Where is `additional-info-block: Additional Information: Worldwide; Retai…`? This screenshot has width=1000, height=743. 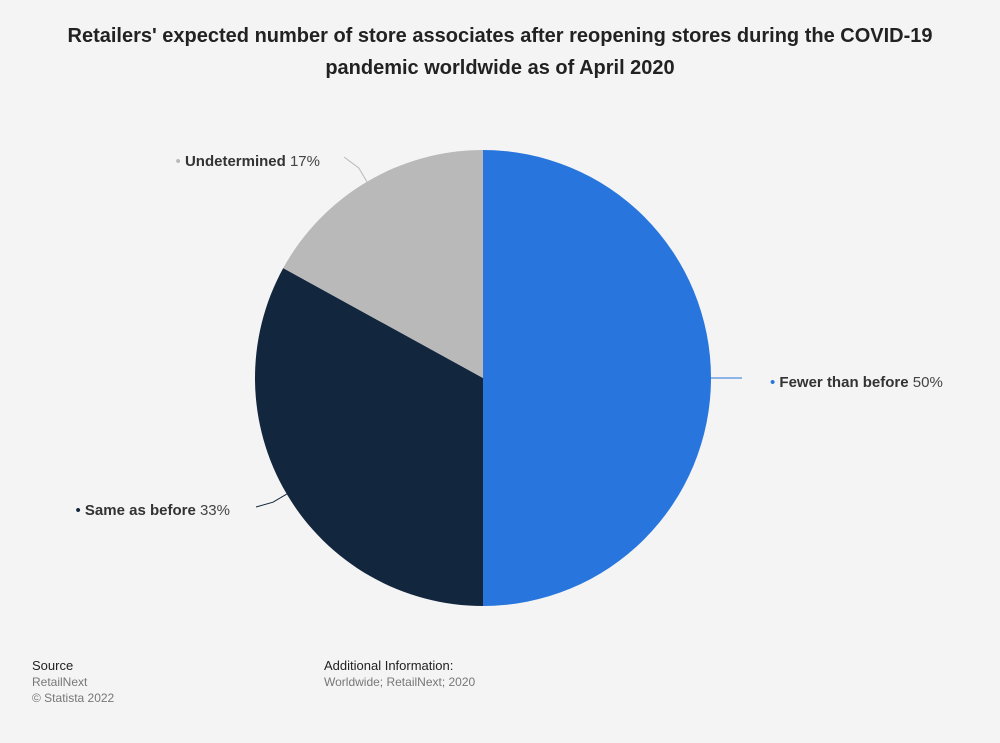
additional-info-block: Additional Information: Worldwide; Retai… is located at coordinates (399, 674).